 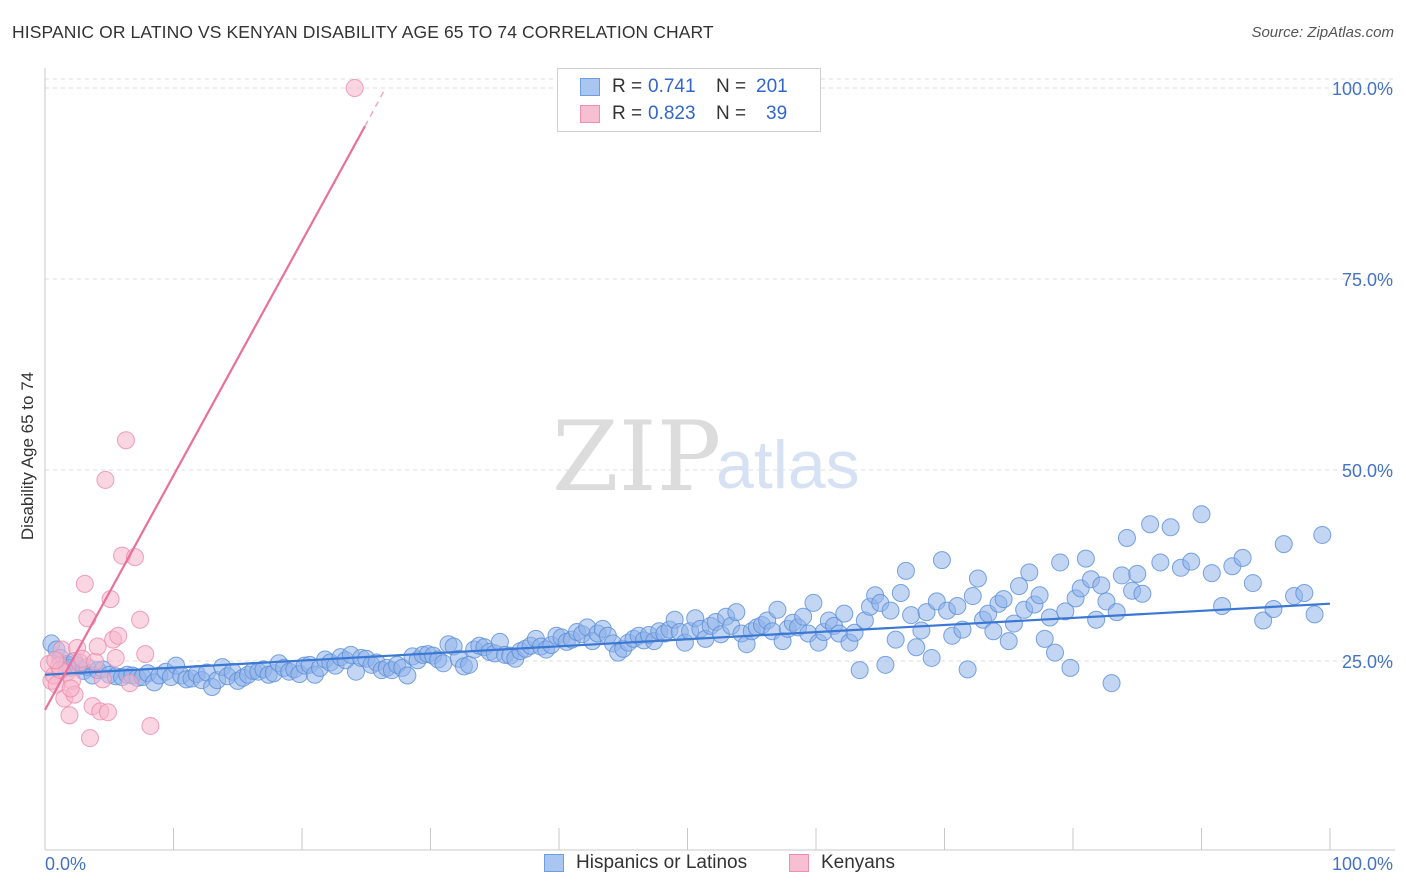 What do you see at coordinates (1367, 662) in the screenshot?
I see `y-tick-label: 25.0%` at bounding box center [1367, 662].